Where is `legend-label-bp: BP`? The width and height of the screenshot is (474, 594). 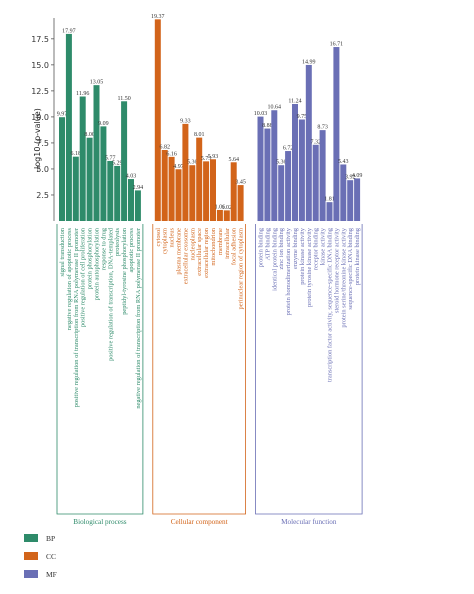
legend-label-bp: BP is located at coordinates (50, 538).